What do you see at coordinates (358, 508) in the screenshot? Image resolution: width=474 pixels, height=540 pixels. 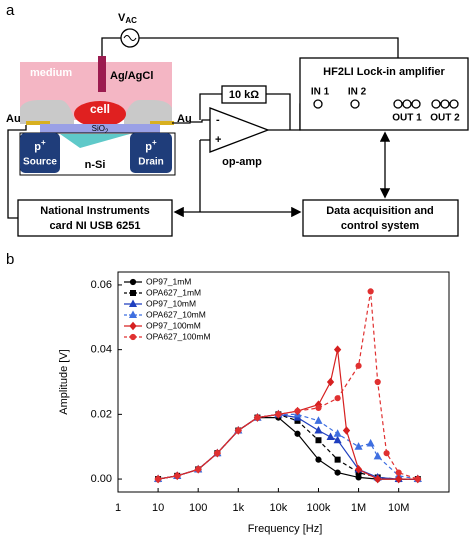 I see `x-tick-label: 1M` at bounding box center [358, 508].